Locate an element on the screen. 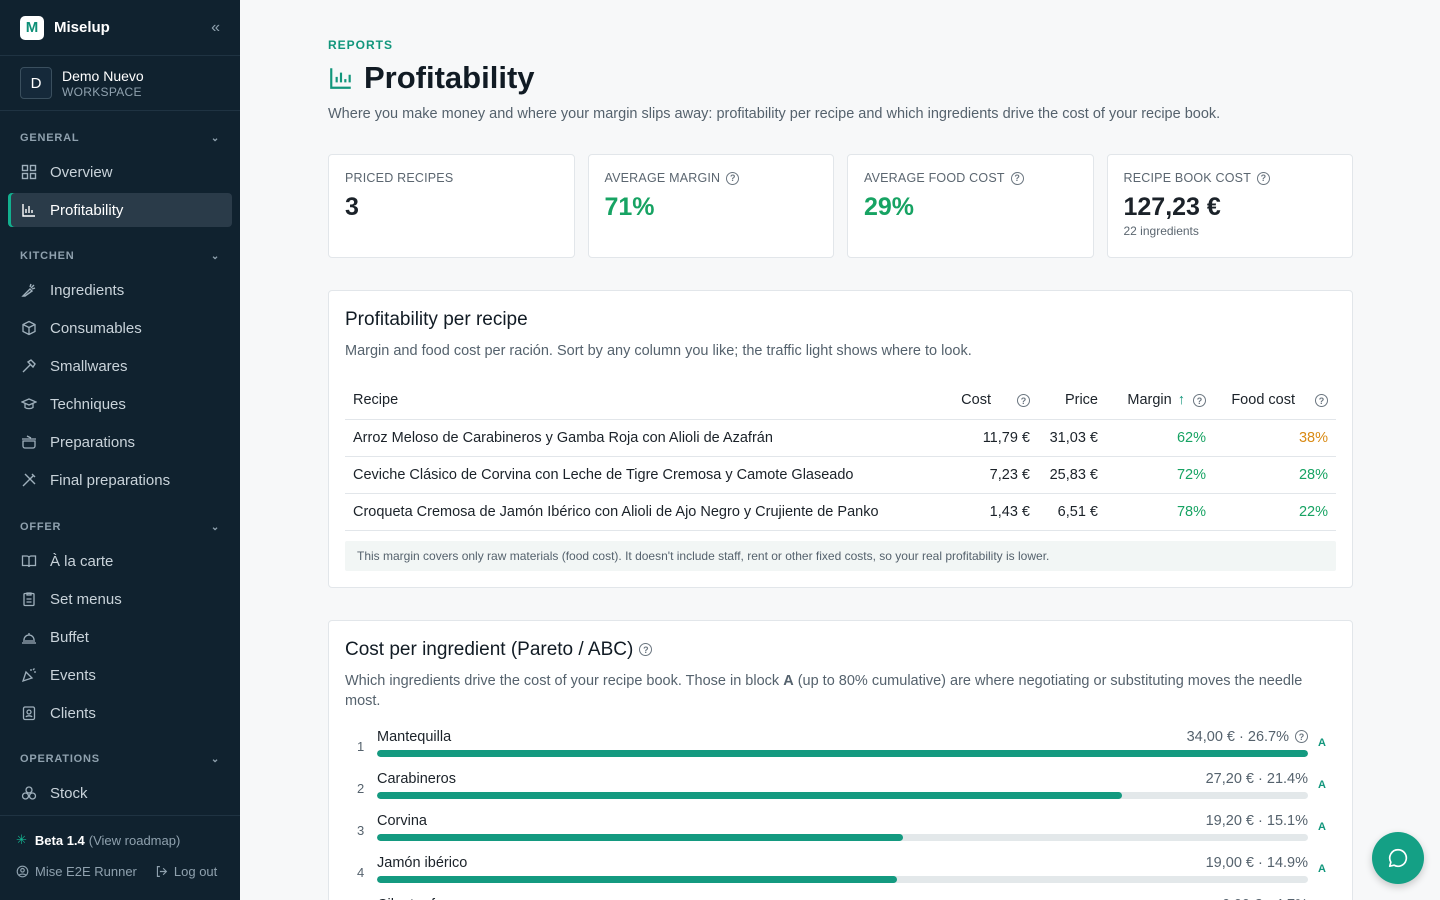  sidebar-item-buffet: Buffet is located at coordinates (120, 637).